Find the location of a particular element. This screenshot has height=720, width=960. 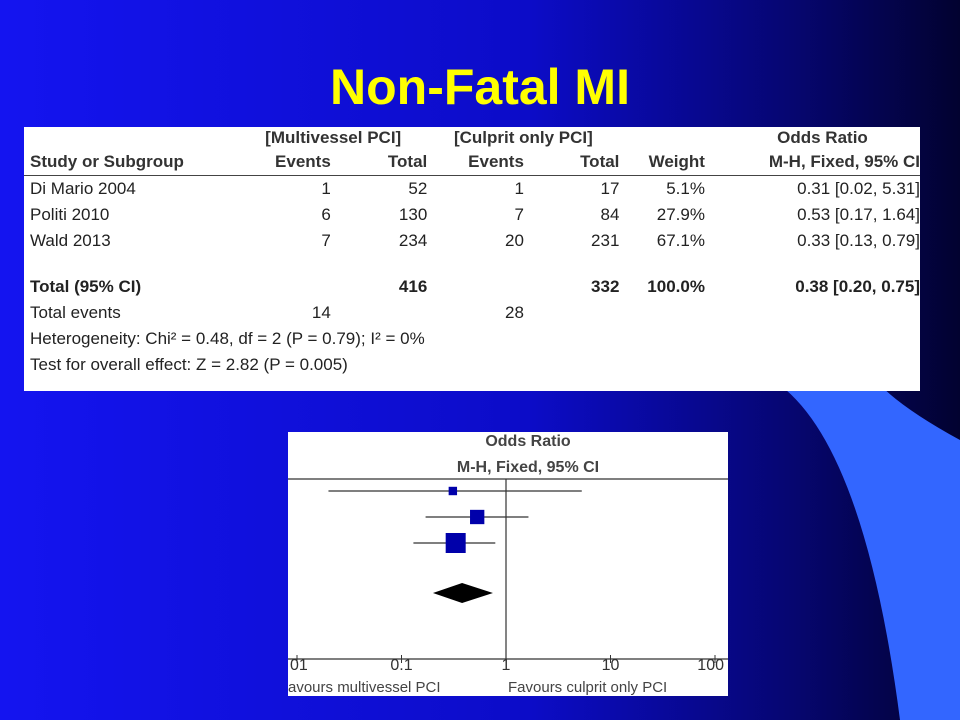

total-label: Total (95% CI) is located at coordinates (86, 286).